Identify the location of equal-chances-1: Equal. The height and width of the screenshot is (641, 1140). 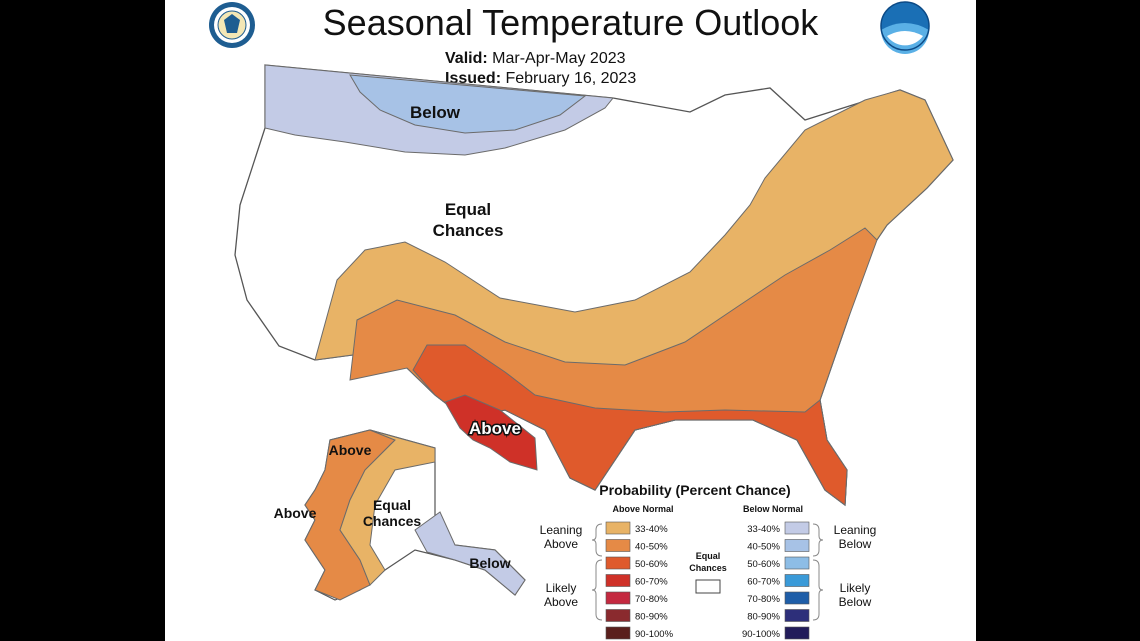
(708, 556).